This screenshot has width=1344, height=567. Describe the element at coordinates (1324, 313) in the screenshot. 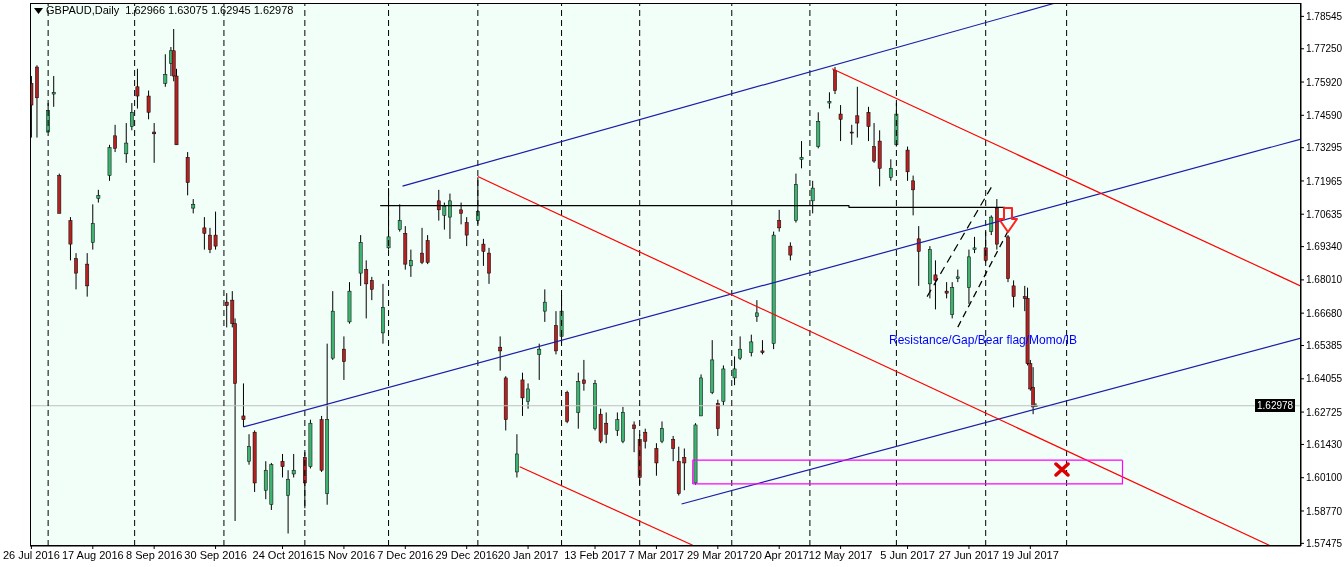

I see `y-tick-label: 1.66680` at that location.